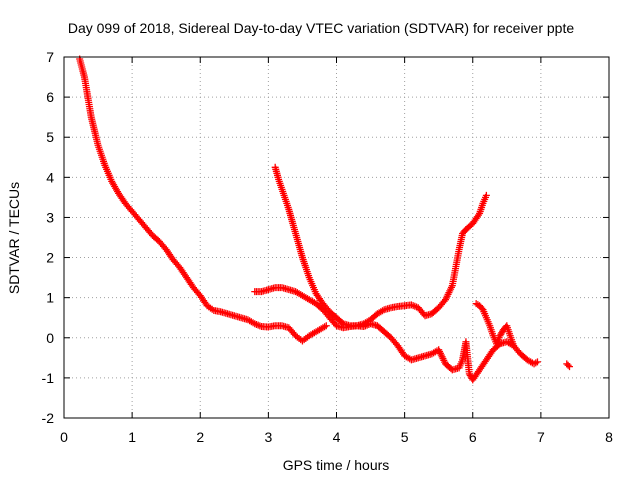 The height and width of the screenshot is (480, 640). Describe the element at coordinates (50, 177) in the screenshot. I see `y-tick-label: 4` at that location.